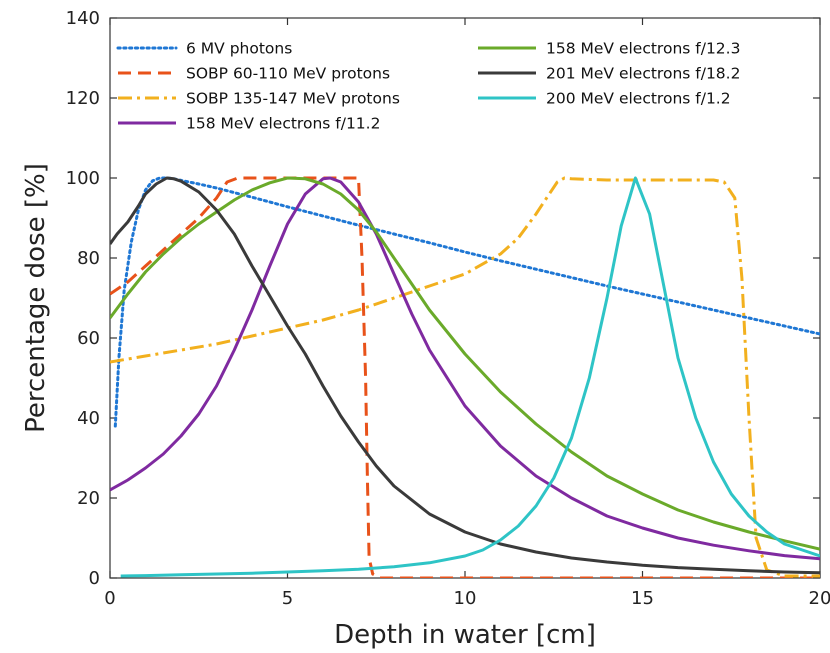 Image resolution: width=830 pixels, height=653 pixels. Describe the element at coordinates (465, 598) in the screenshot. I see `x-tick-label: 10` at that location.